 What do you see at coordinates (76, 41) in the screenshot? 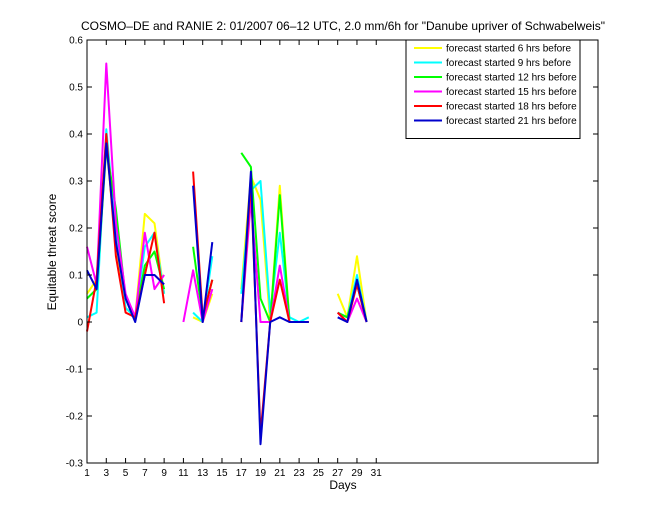
I see `y-tick-label: 0.6` at bounding box center [76, 41].